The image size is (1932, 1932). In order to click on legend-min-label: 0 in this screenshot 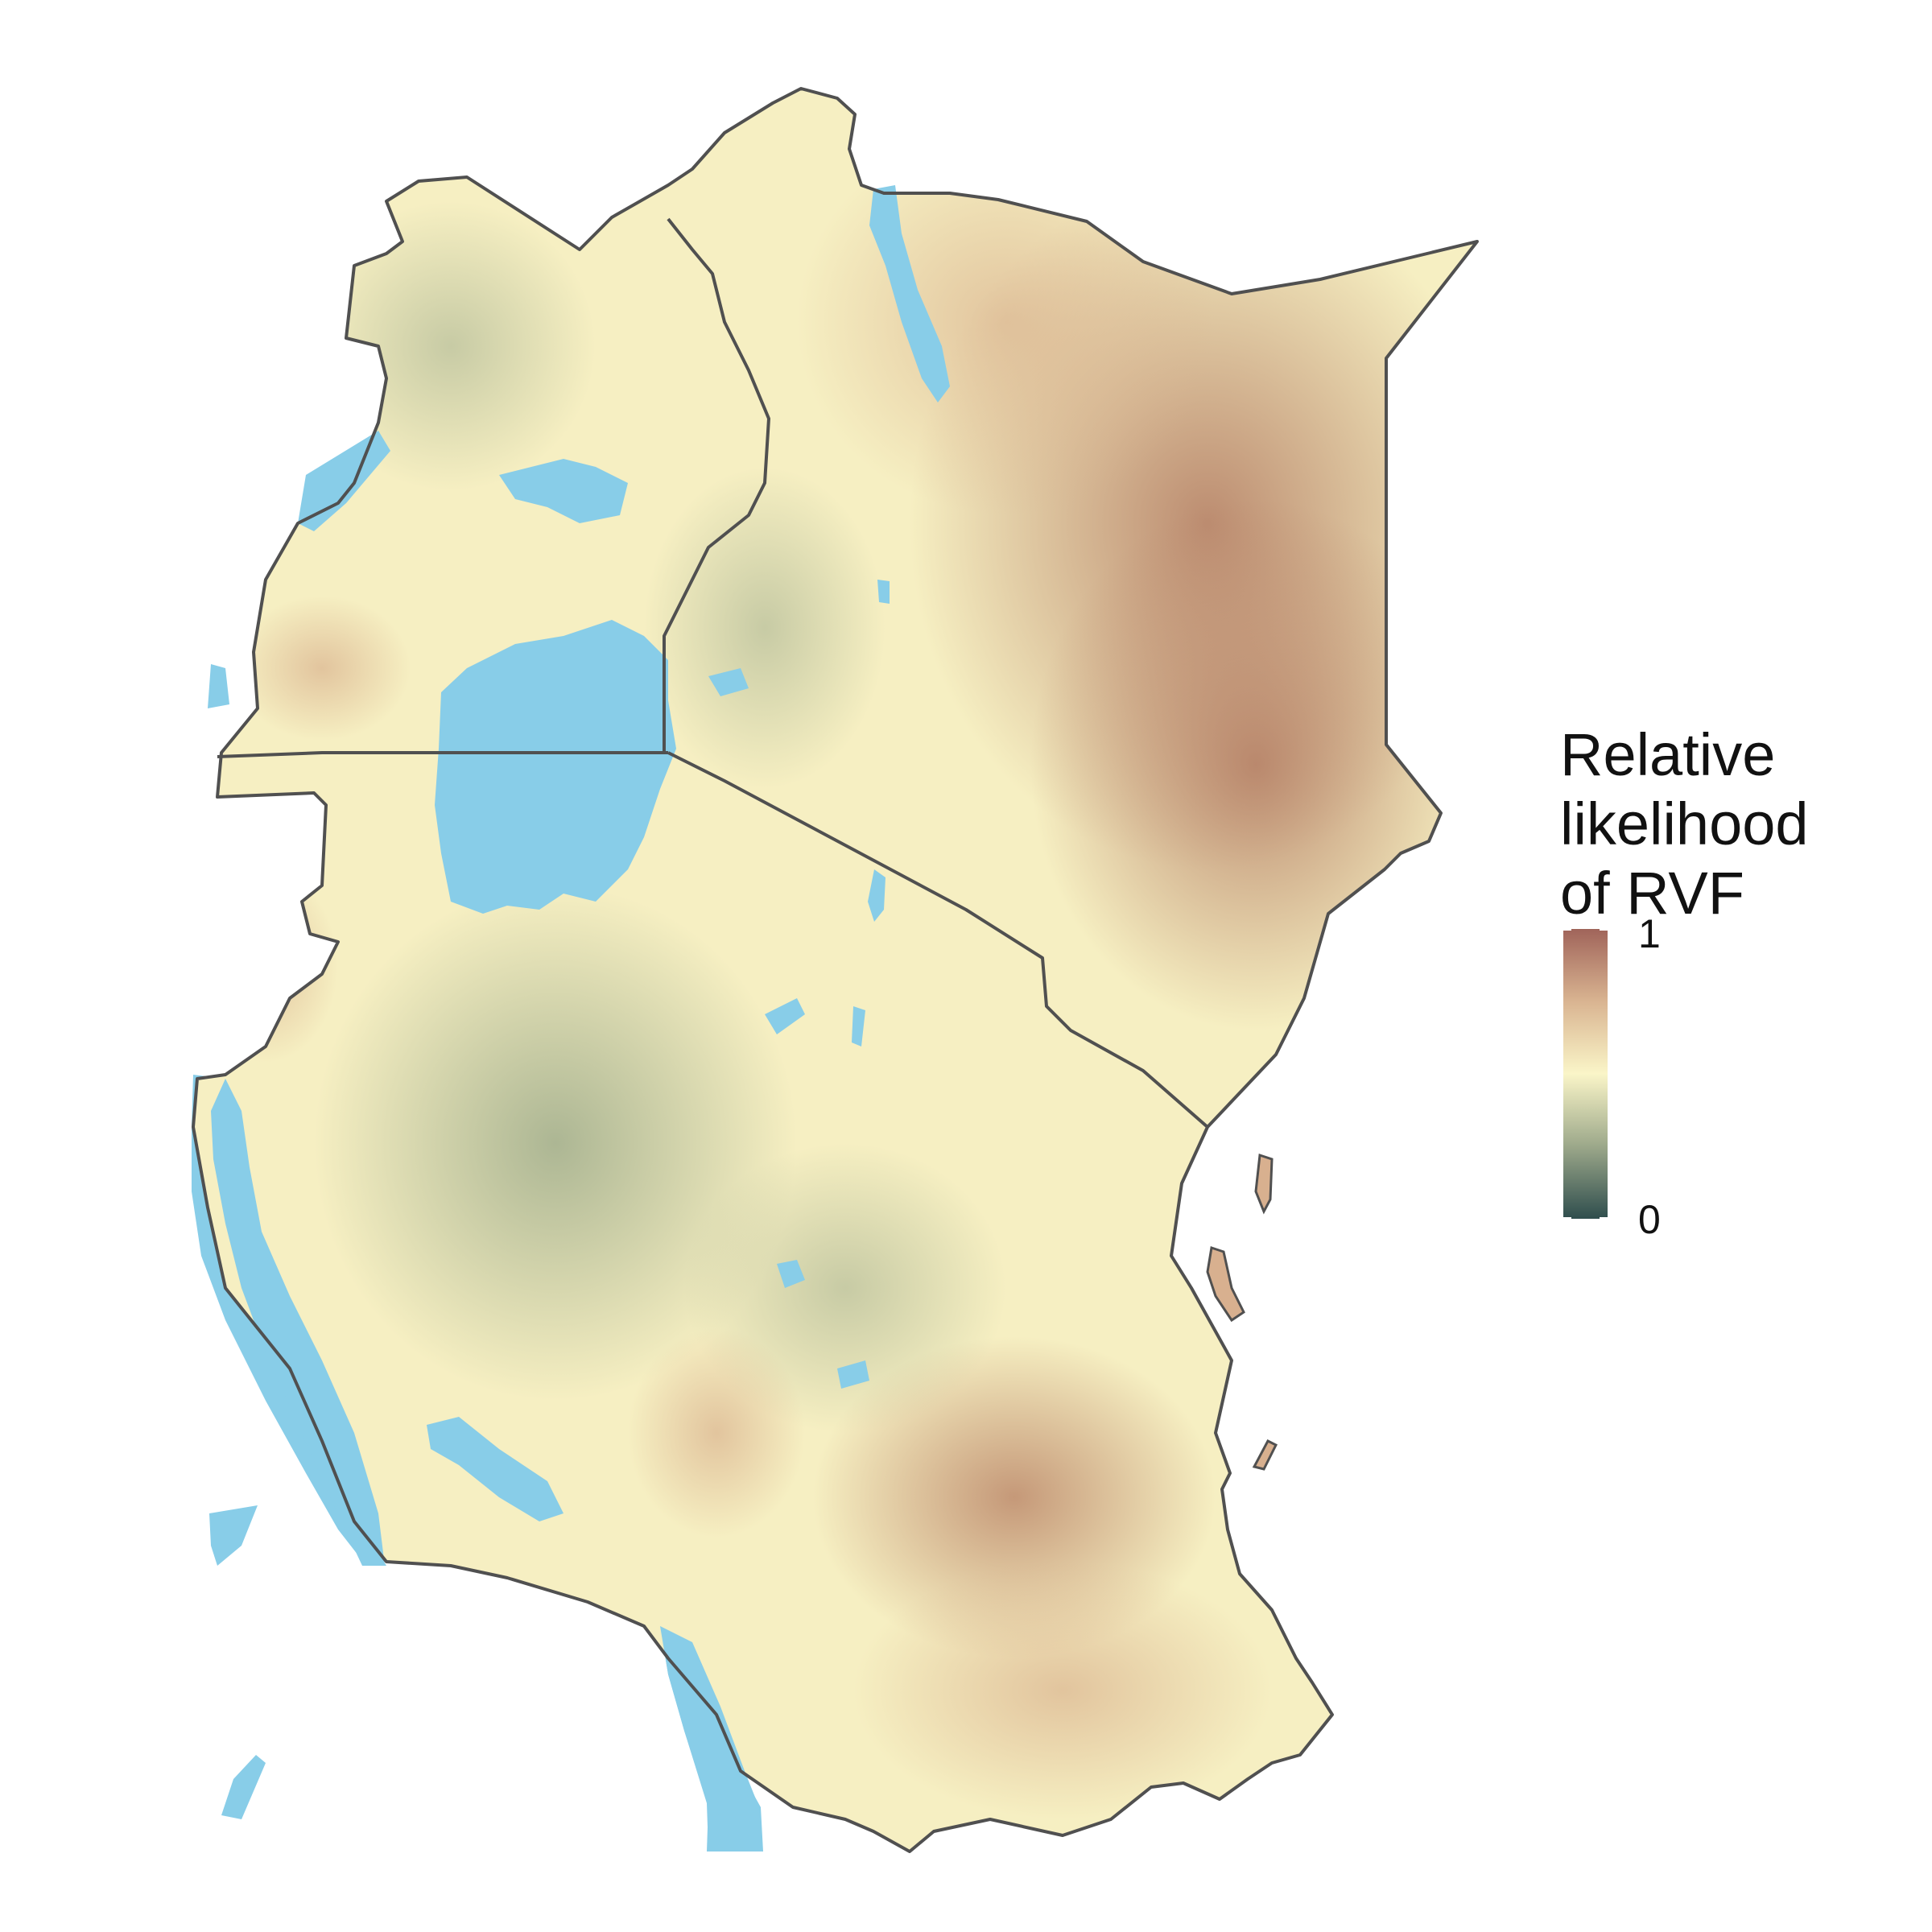, I will do `click(1649, 1219)`.